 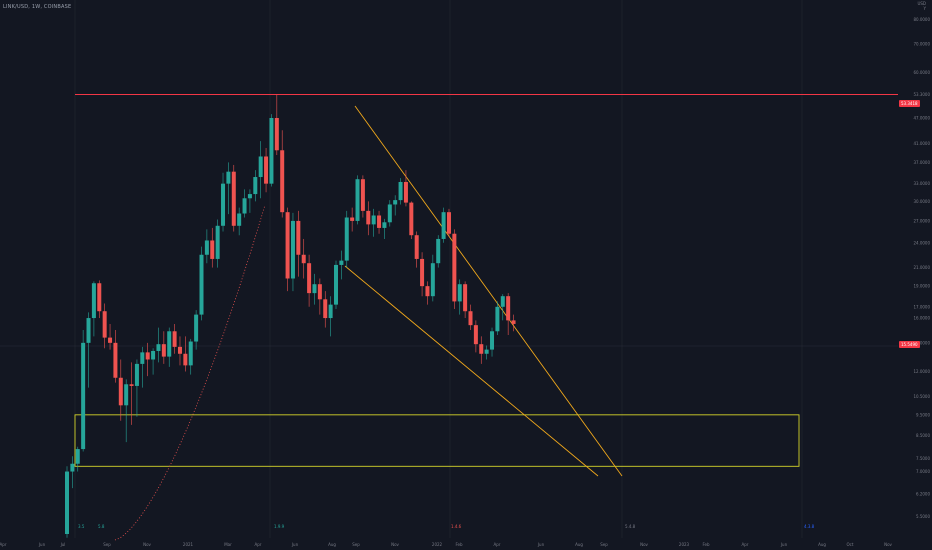 I want to click on y-axis-label: 30.0000, so click(x=921, y=201).